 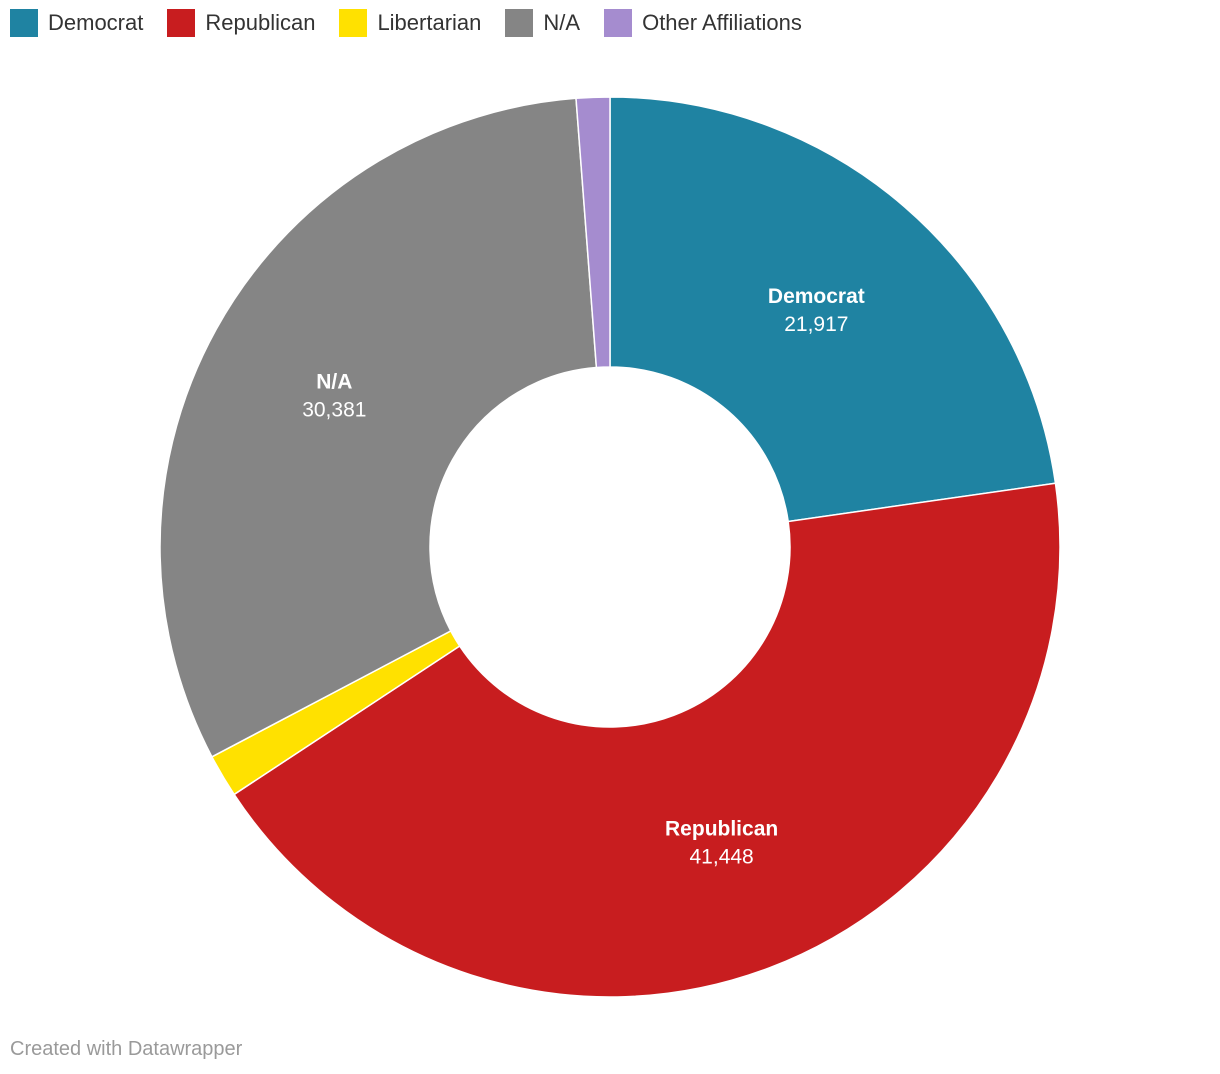 I want to click on slice-value-democrat: 21,917, so click(x=816, y=324).